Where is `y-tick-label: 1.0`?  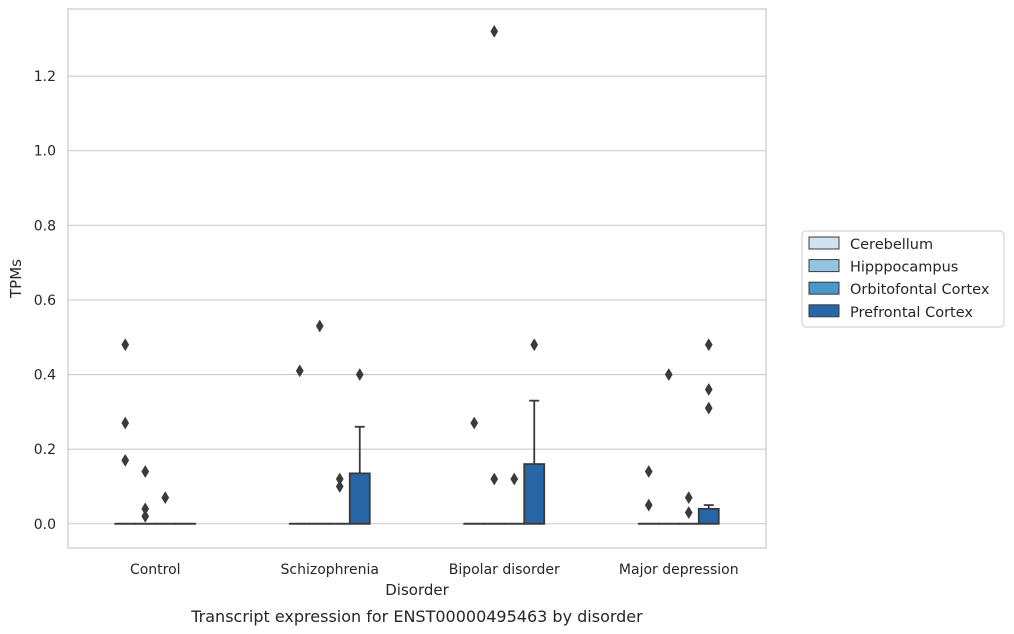
y-tick-label: 1.0 is located at coordinates (45, 152).